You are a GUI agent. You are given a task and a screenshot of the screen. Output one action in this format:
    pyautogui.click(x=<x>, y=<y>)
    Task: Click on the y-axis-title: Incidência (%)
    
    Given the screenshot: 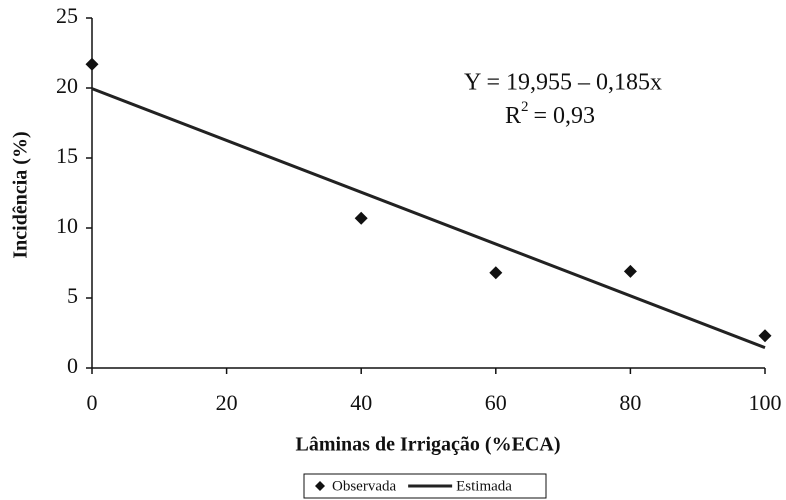 What is the action you would take?
    pyautogui.click(x=21, y=194)
    